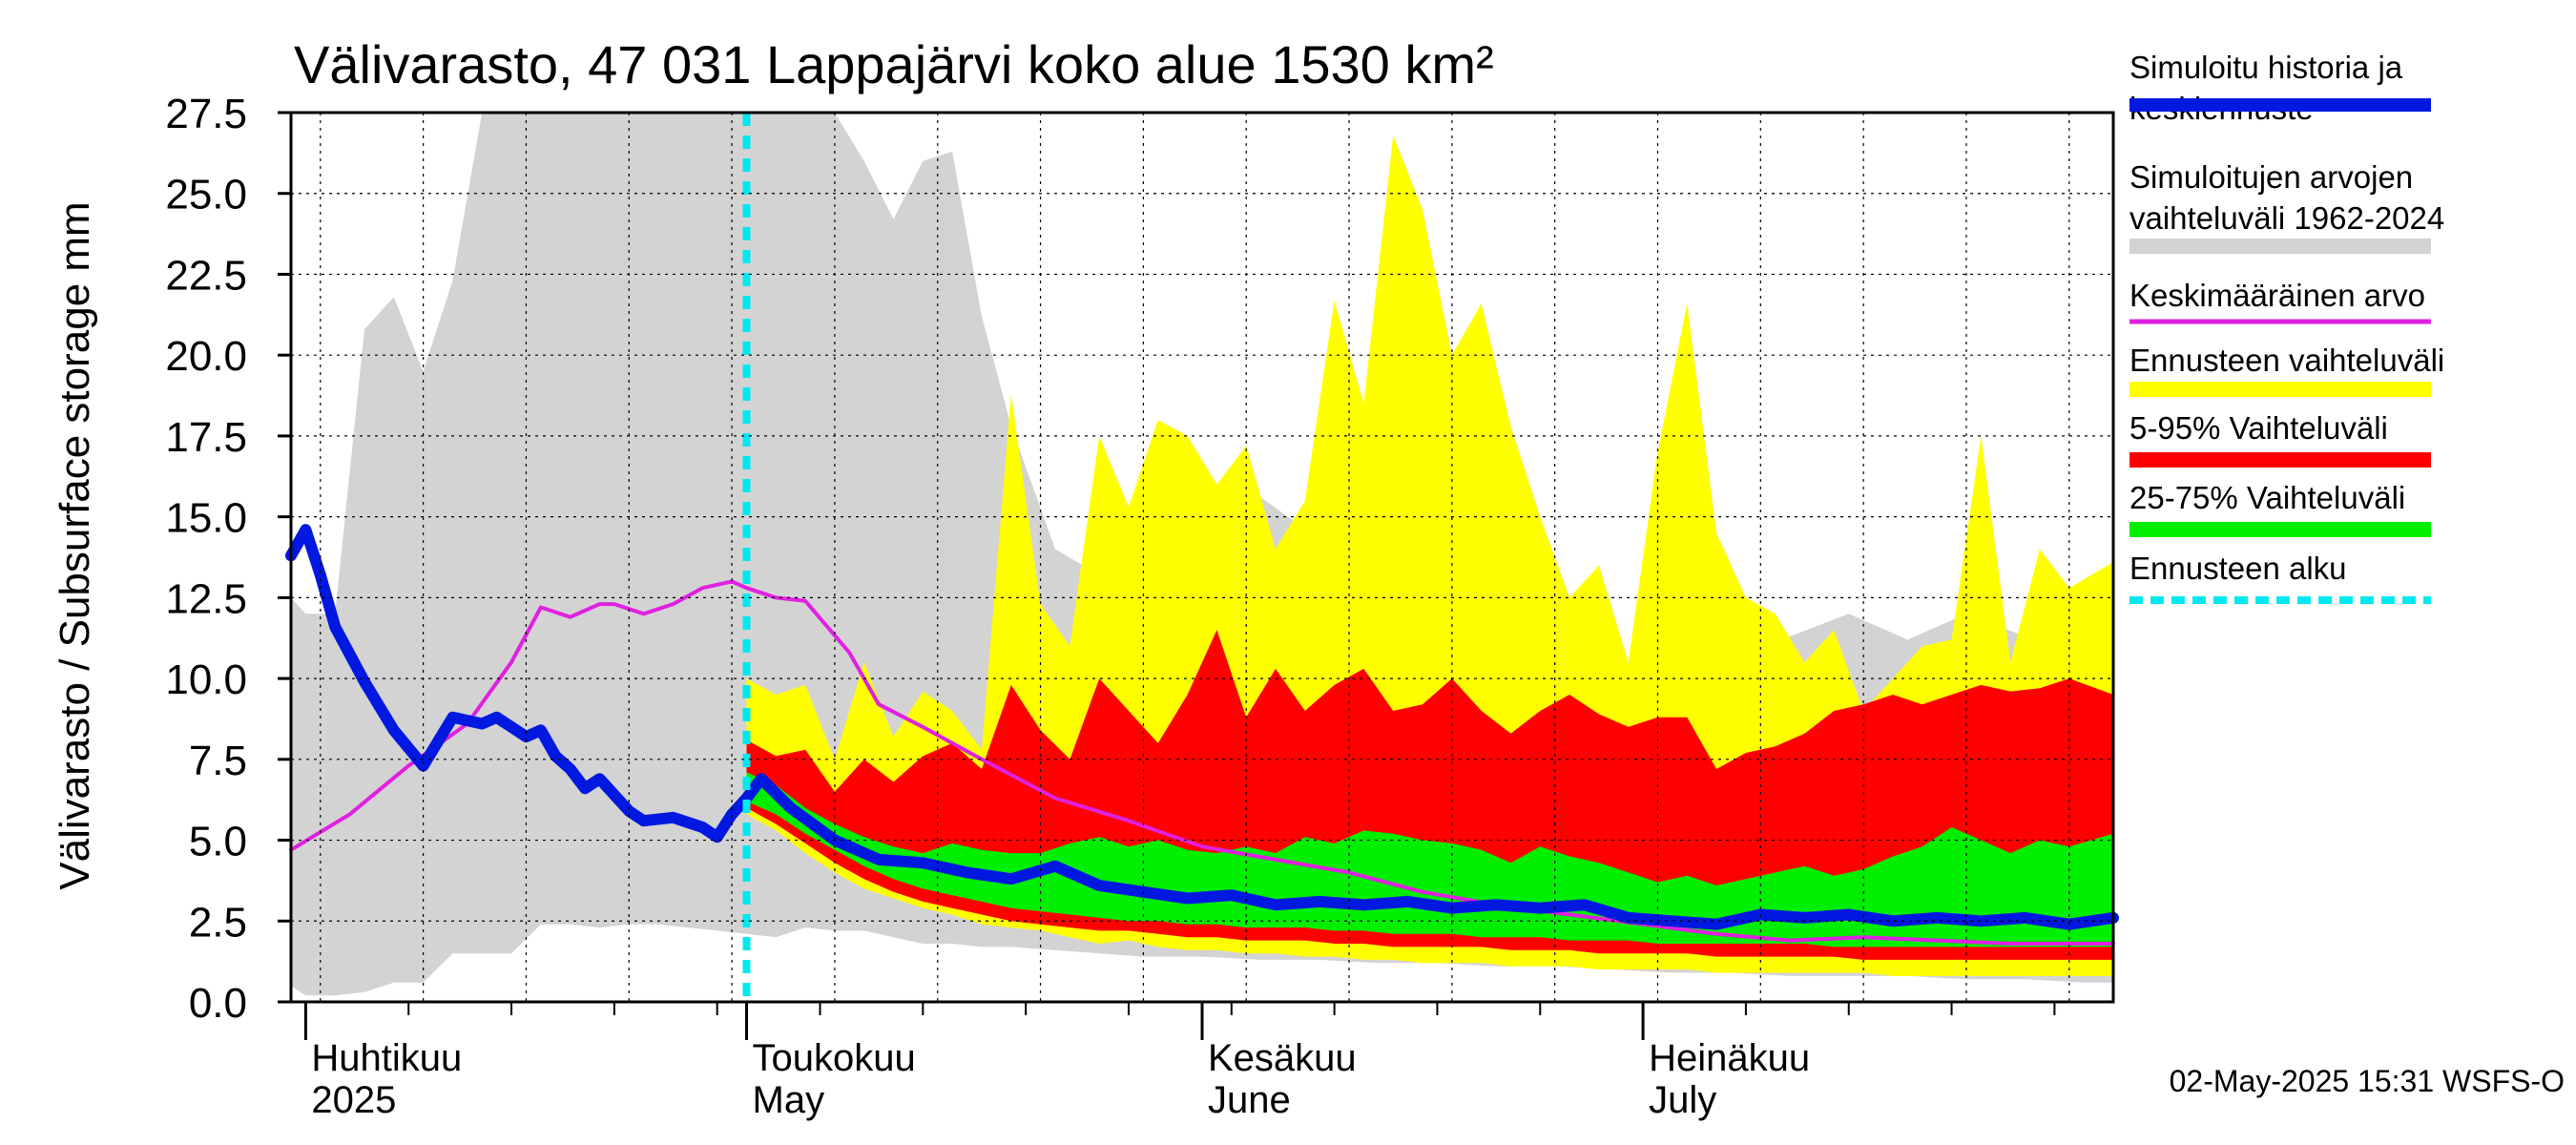 This screenshot has height=1145, width=2576. Describe the element at coordinates (386, 1058) in the screenshot. I see `x-month-label: Huhtikuu` at that location.